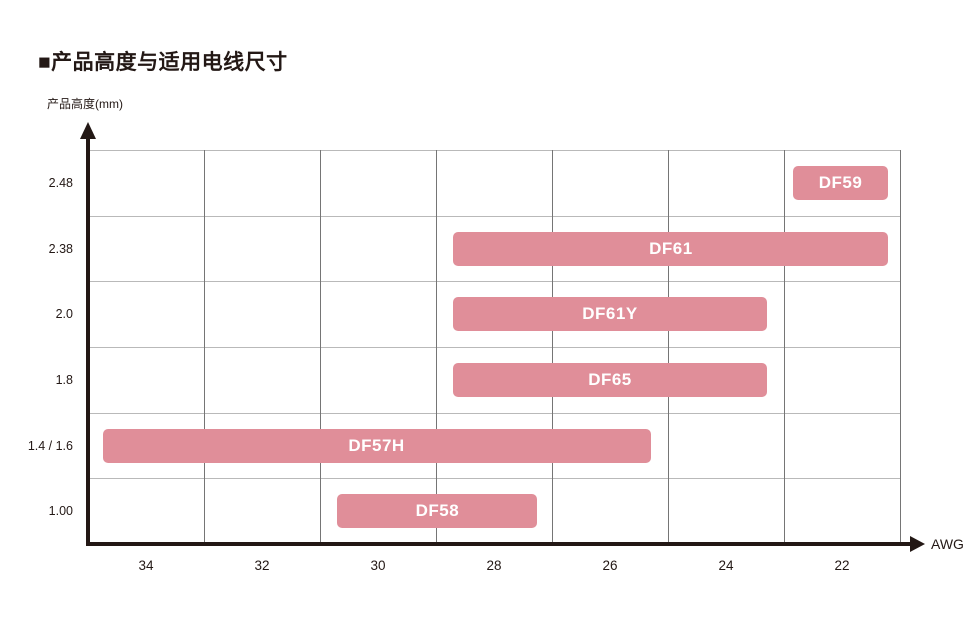 The height and width of the screenshot is (624, 978). Describe the element at coordinates (610, 565) in the screenshot. I see `x-tick-label: 26` at that location.